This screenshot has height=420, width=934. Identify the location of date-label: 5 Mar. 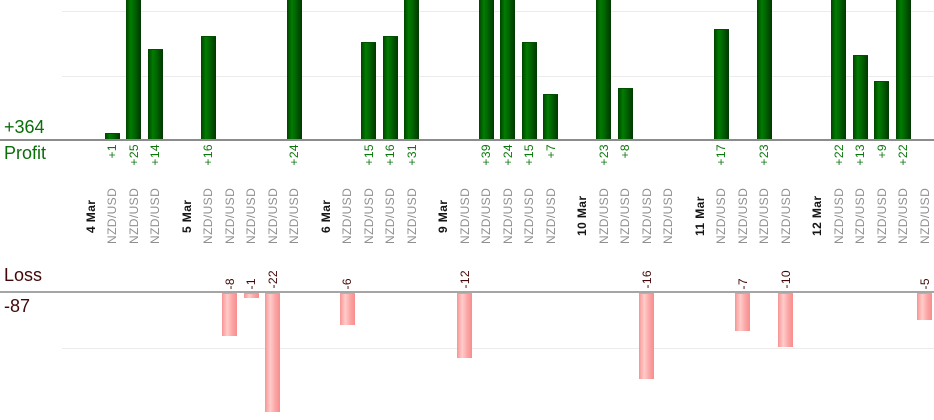
(186, 216).